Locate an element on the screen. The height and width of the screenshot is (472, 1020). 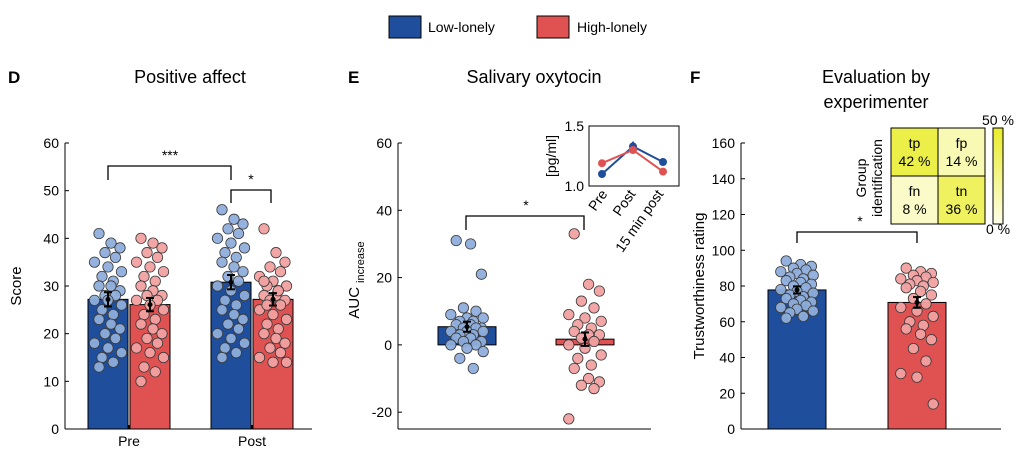
ytick-label: 40 is located at coordinates (727, 358).